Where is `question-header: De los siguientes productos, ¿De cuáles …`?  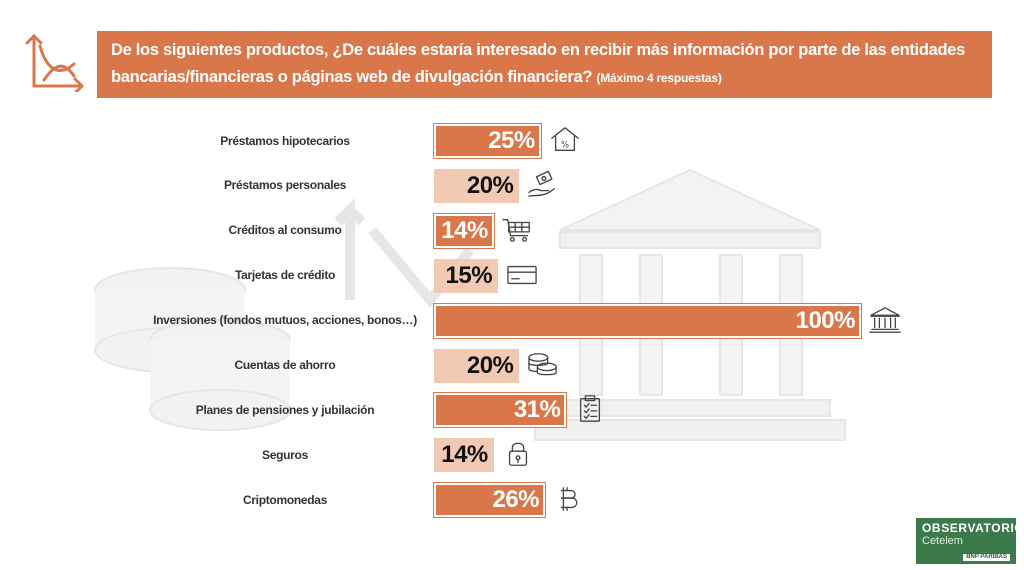
question-header: De los siguientes productos, ¿De cuáles … is located at coordinates (544, 64).